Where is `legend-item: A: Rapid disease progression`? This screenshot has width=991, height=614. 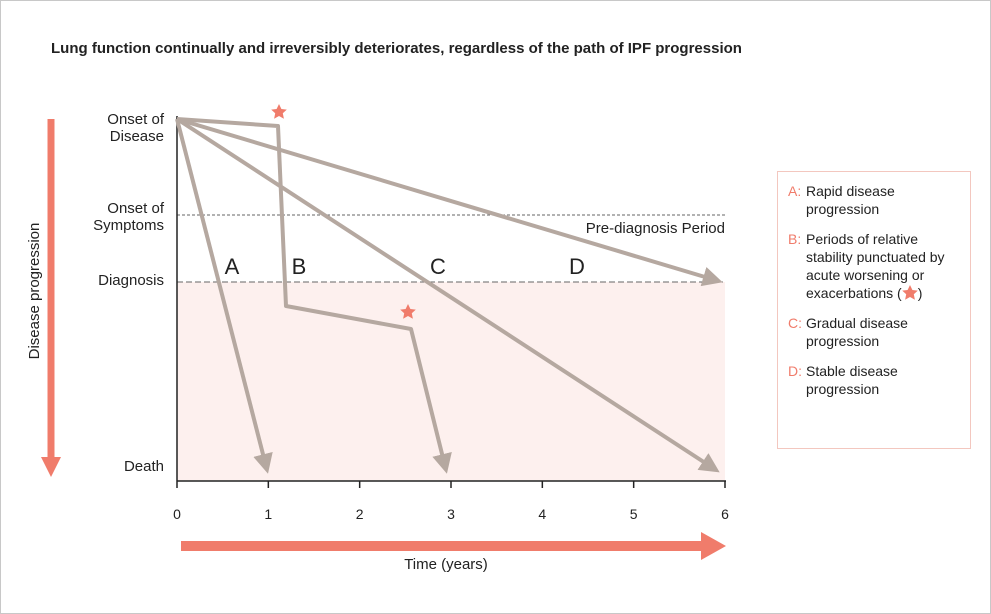 legend-item: A: Rapid disease progression is located at coordinates (874, 200).